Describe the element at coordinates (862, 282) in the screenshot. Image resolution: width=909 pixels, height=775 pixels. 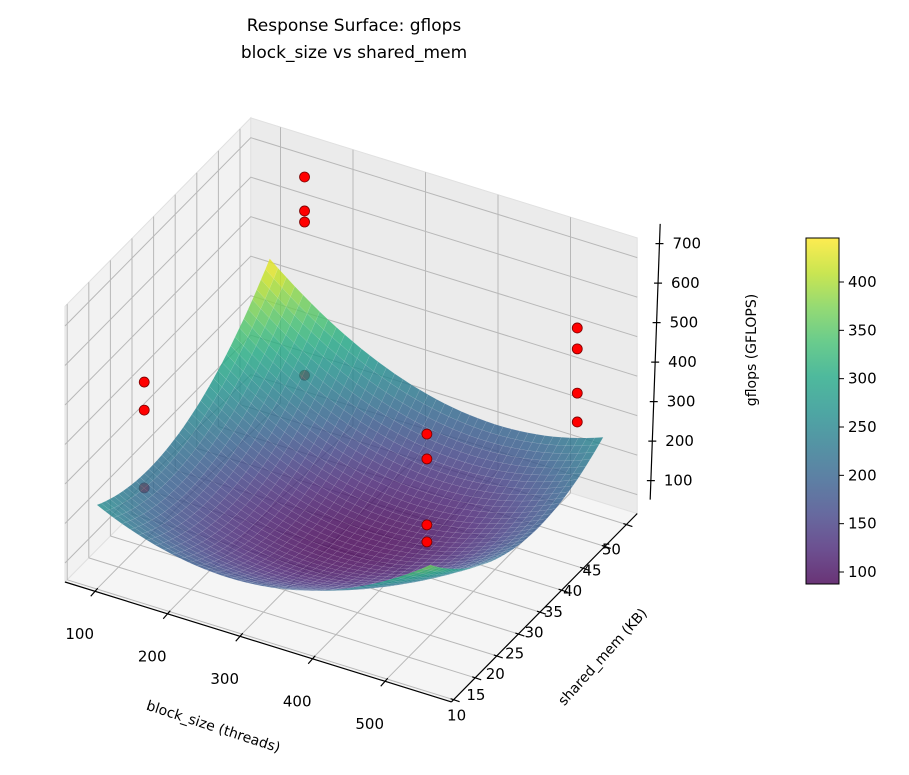
I see `colorbar-tick-label: 400` at that location.